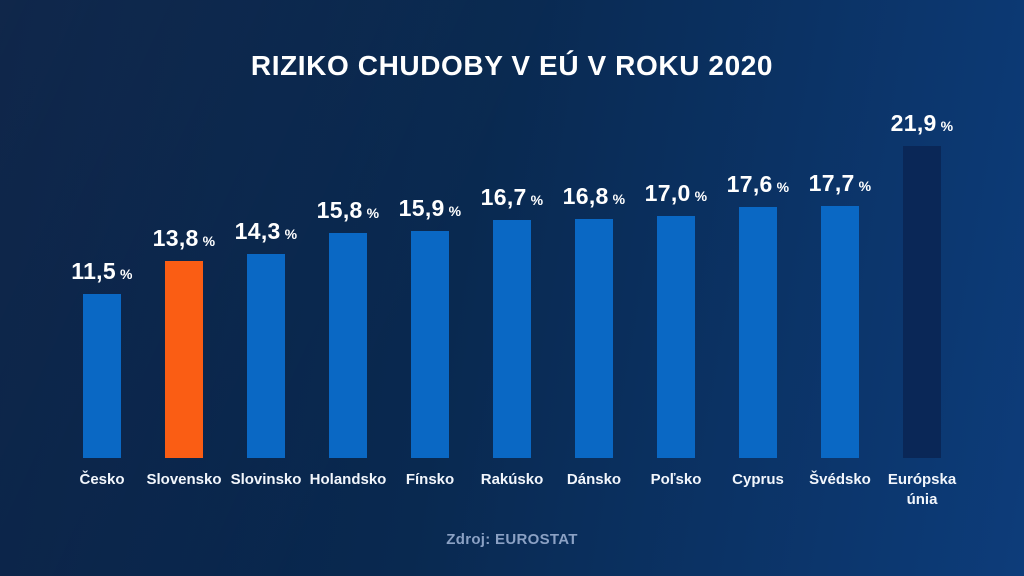 The width and height of the screenshot is (1024, 576). What do you see at coordinates (758, 332) in the screenshot?
I see `bar-cyprus` at bounding box center [758, 332].